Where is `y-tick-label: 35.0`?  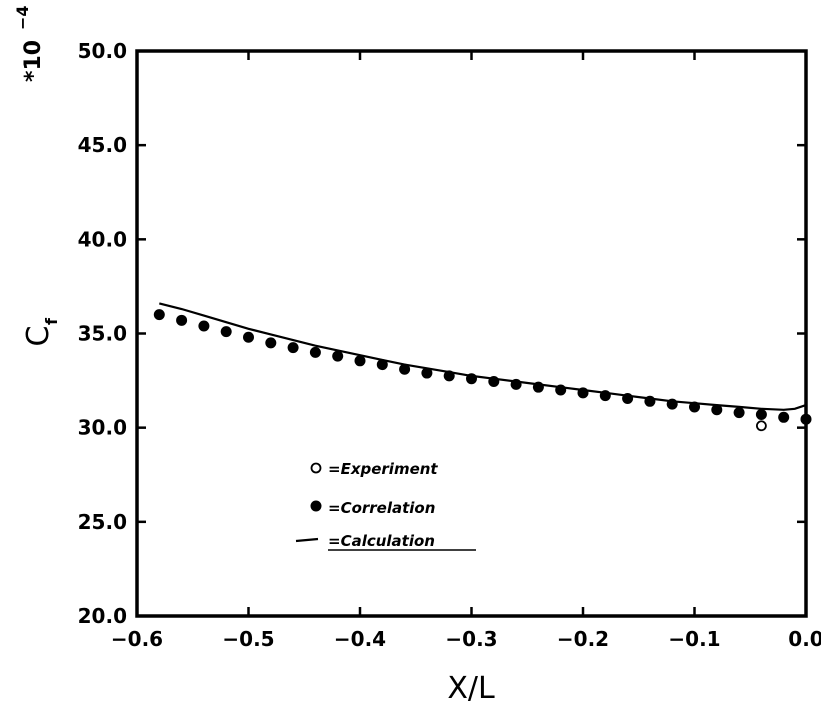
y-tick-label: 35.0 is located at coordinates (102, 334).